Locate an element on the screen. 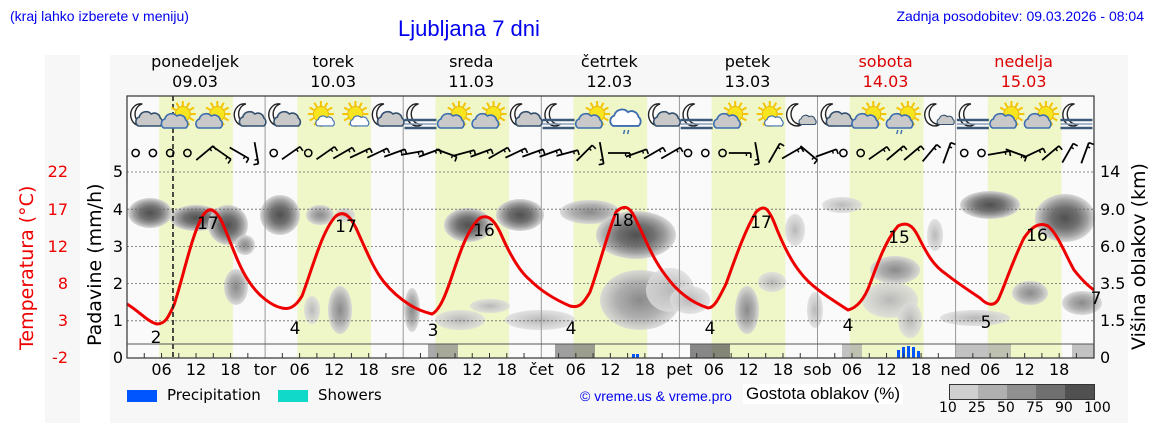 This screenshot has height=443, width=1152. sun-small-cloud-icon is located at coordinates (770, 114).